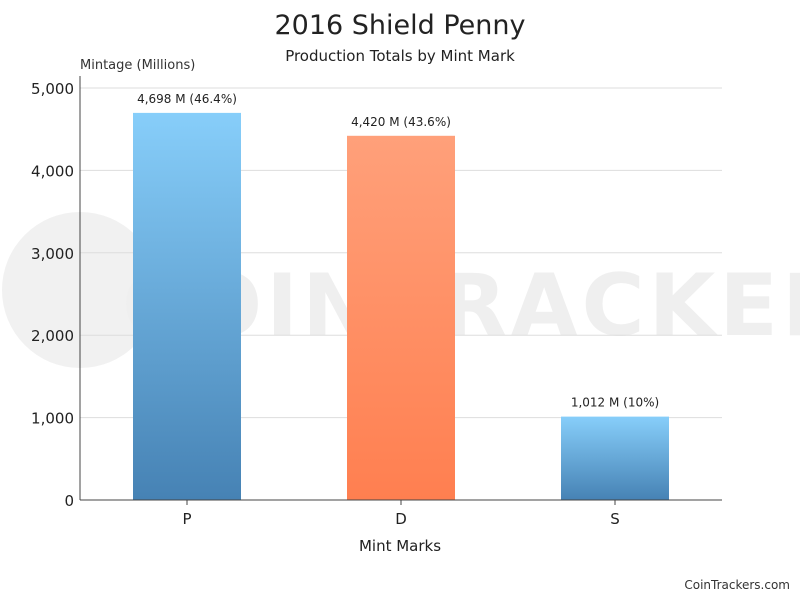 The image size is (800, 600). Describe the element at coordinates (52, 419) in the screenshot. I see `y-tick-label: 1,000` at that location.